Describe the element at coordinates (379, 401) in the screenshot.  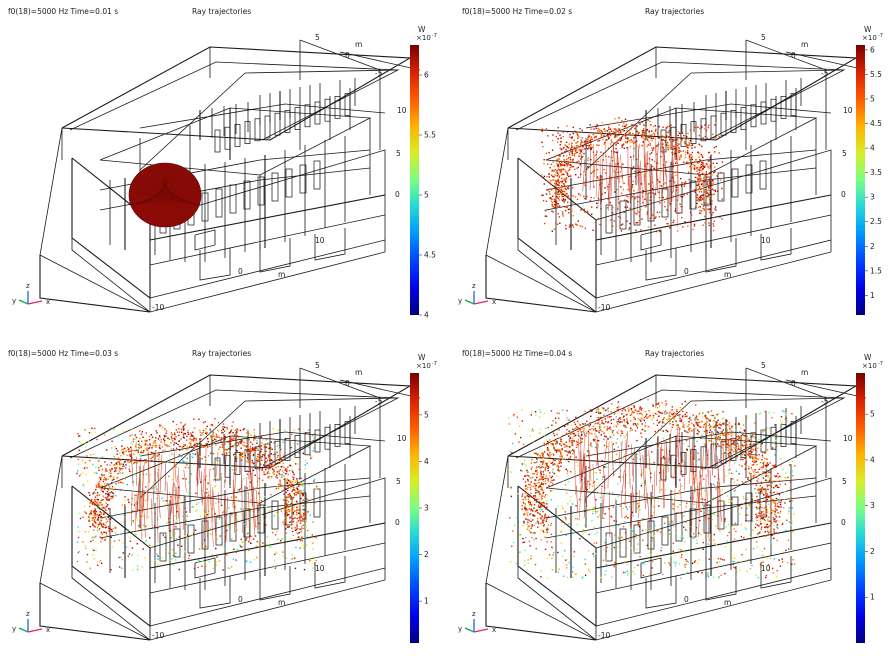
I see `axis-tick-label: -5` at that location.